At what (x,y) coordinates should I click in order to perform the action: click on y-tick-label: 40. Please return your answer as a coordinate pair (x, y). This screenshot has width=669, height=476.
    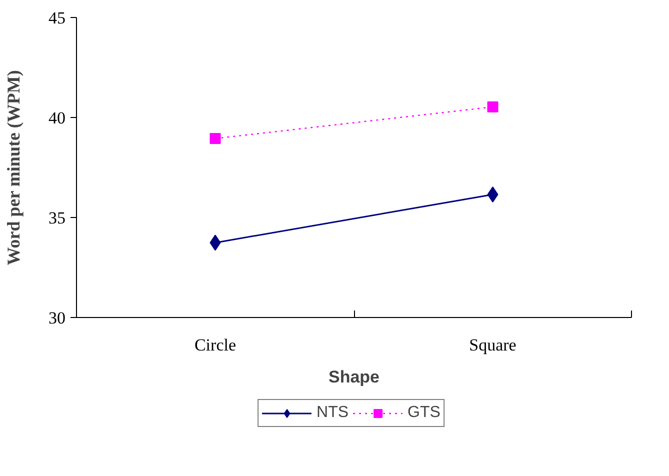
    Looking at the image, I should click on (57, 118).